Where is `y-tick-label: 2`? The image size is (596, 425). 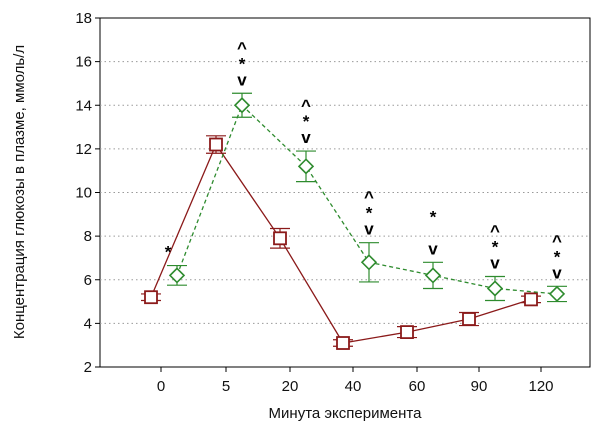
y-tick-label: 2 is located at coordinates (88, 367).